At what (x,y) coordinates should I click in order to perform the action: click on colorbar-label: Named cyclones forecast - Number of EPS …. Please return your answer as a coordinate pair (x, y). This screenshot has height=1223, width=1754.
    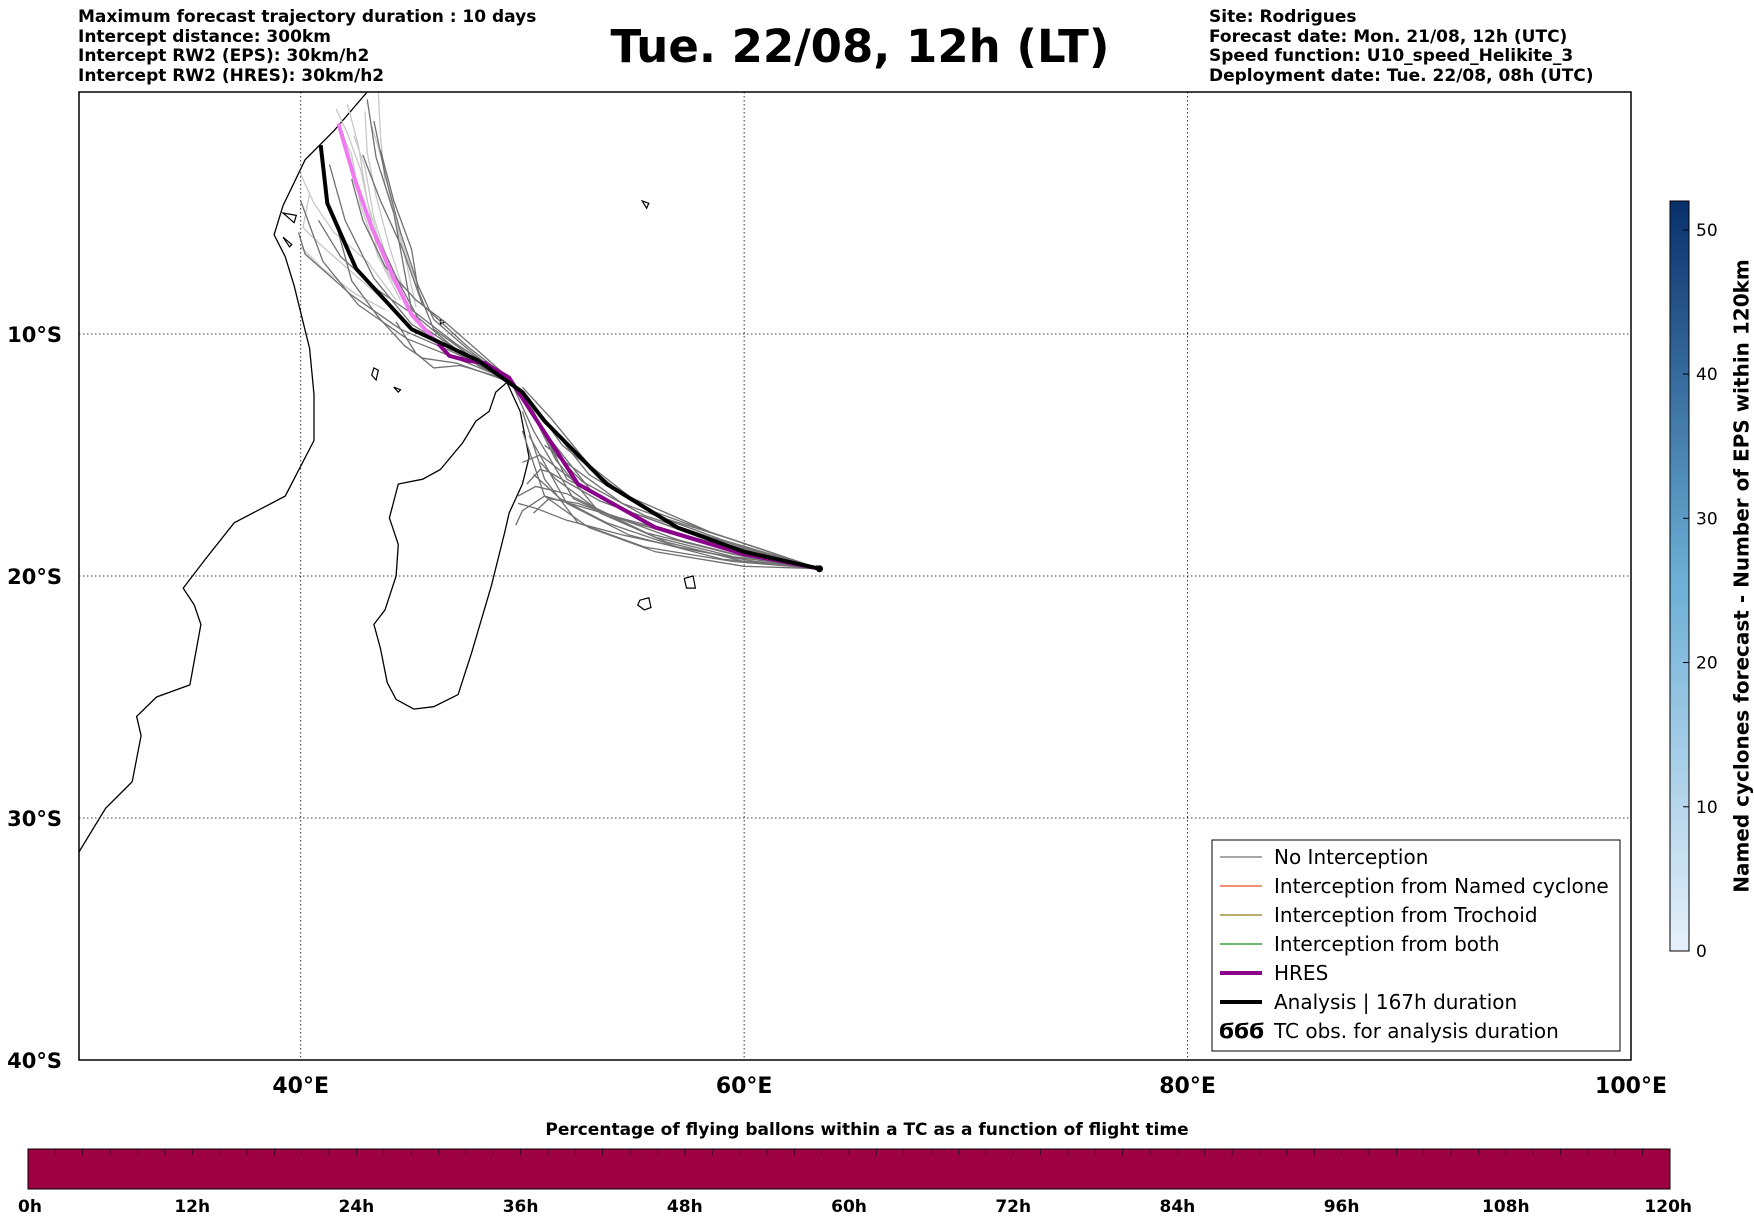
    Looking at the image, I should click on (1742, 576).